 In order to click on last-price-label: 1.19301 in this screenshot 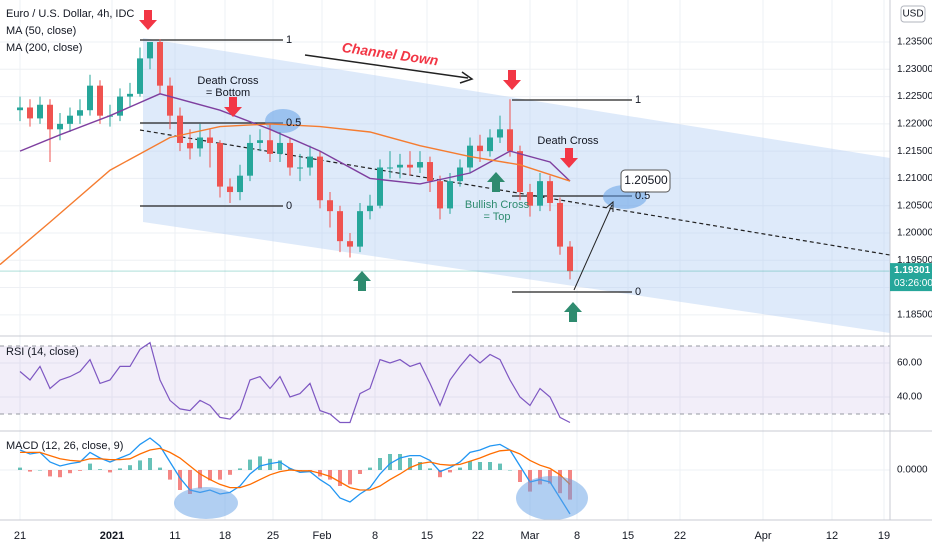, I will do `click(912, 270)`.